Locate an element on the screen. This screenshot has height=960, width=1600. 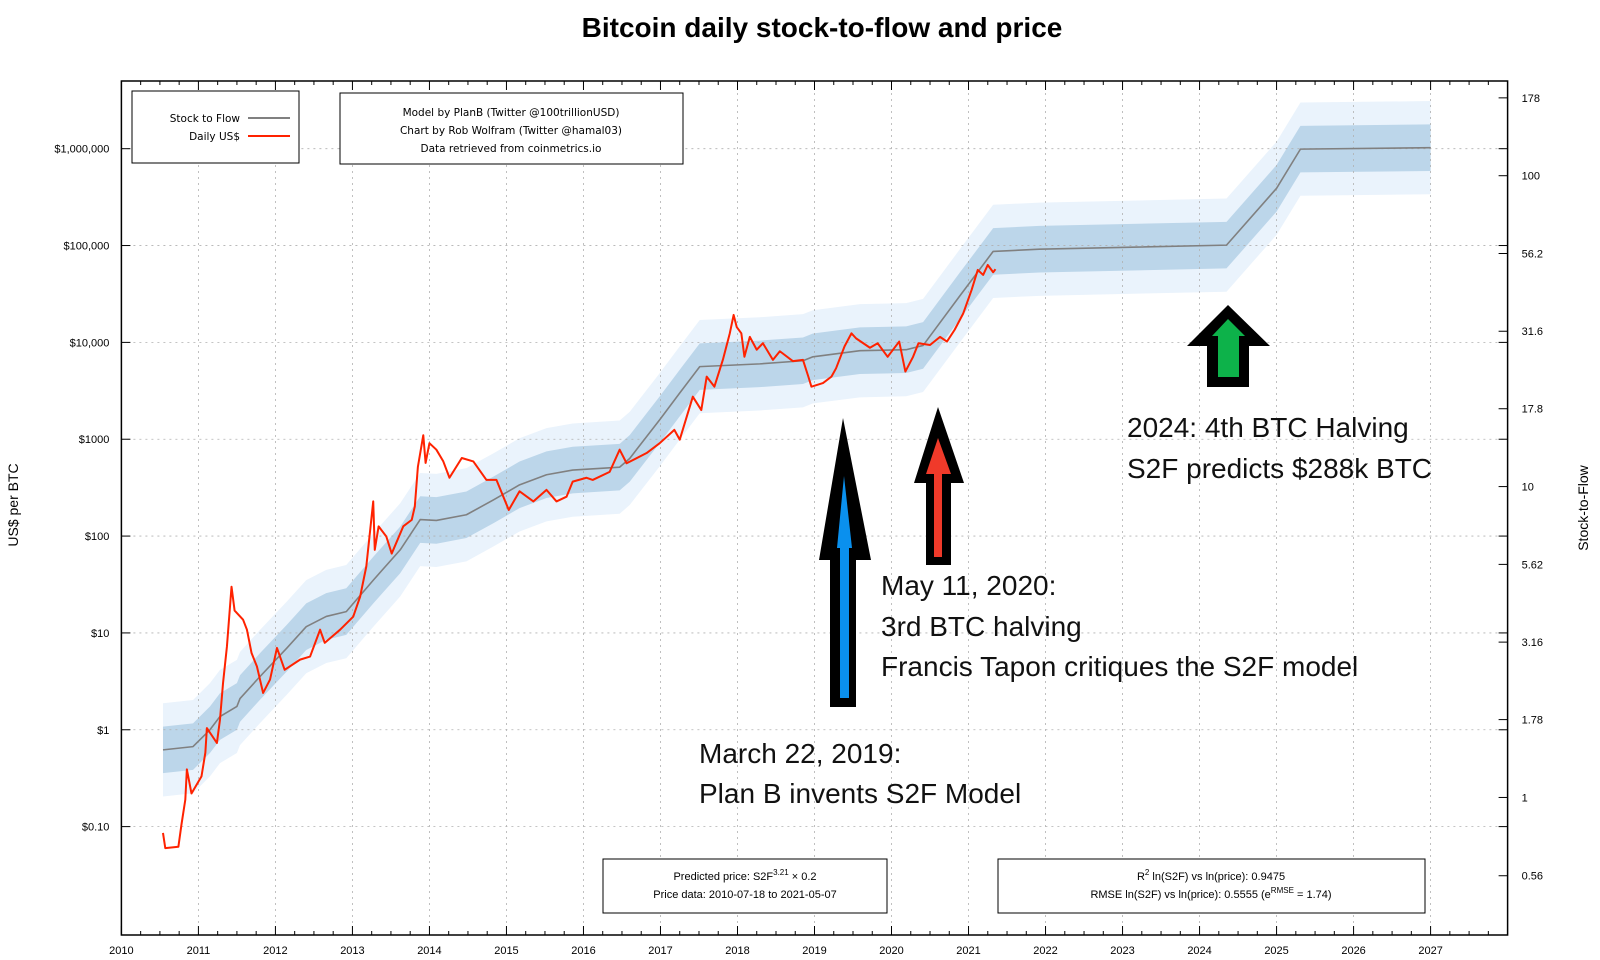
annotation-2020-line2: 3rd BTC halving is located at coordinates (981, 626).